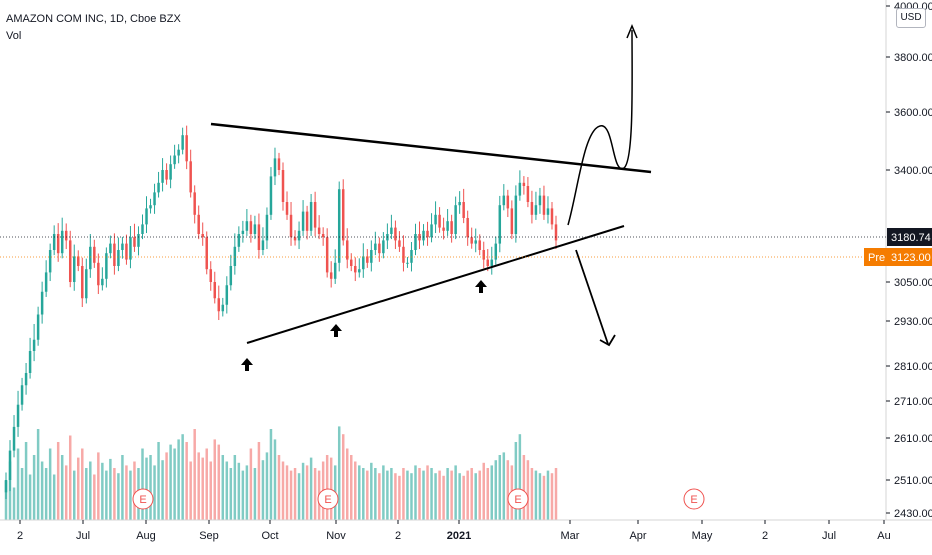 This screenshot has width=932, height=555. What do you see at coordinates (466, 247) in the screenshot?
I see `price-tags: 3180.74 Pre 3123.00` at bounding box center [466, 247].